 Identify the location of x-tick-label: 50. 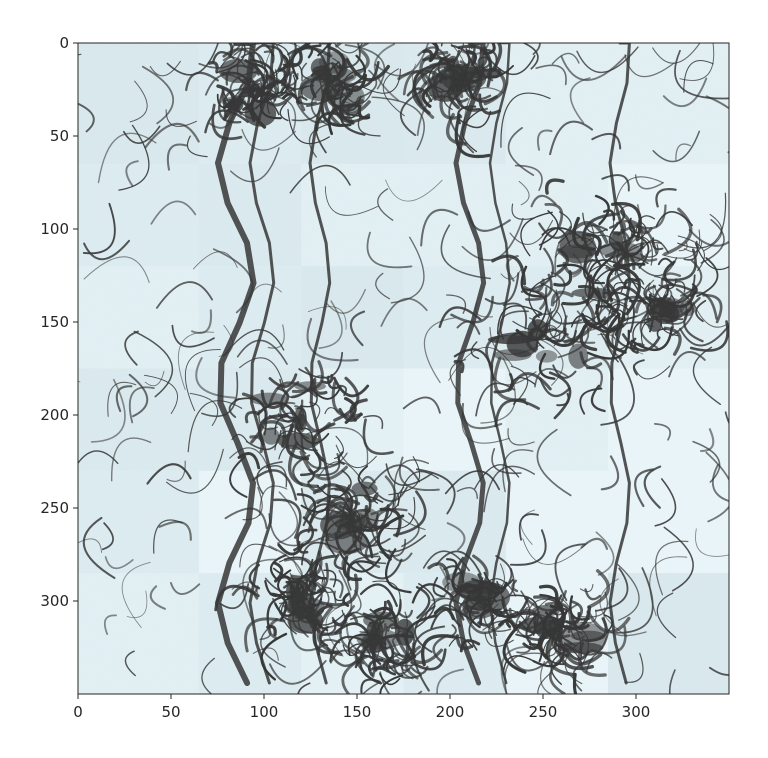
(170, 712).